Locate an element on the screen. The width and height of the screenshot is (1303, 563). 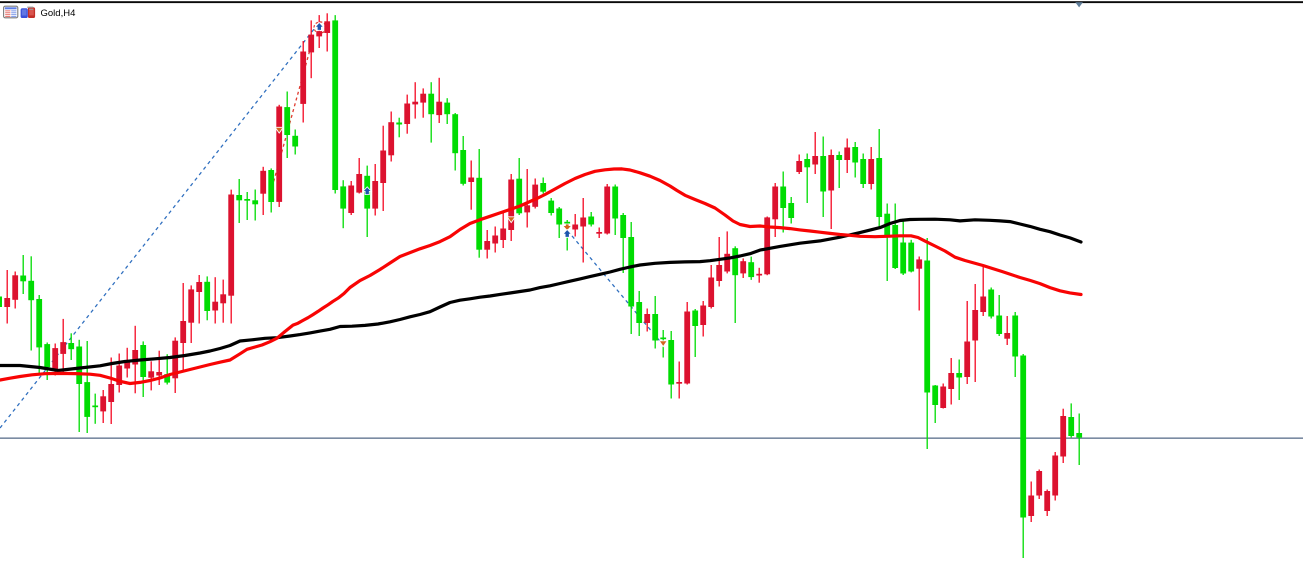
svg-text: Gold,H4 is located at coordinates (58, 13).